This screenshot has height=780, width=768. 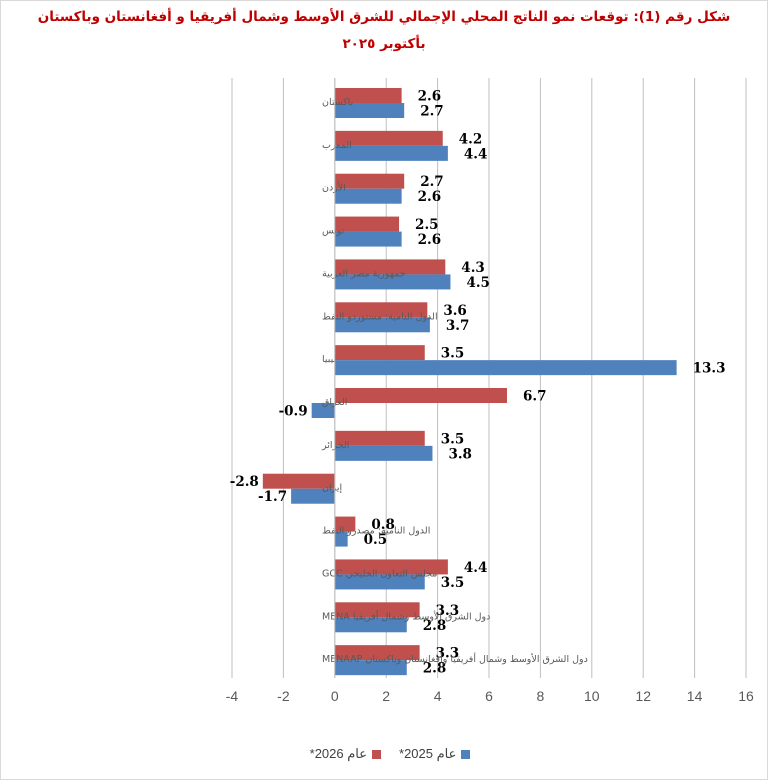 What do you see at coordinates (448, 611) in the screenshot?
I see `value-label-2026-12: 3.3` at bounding box center [448, 611].